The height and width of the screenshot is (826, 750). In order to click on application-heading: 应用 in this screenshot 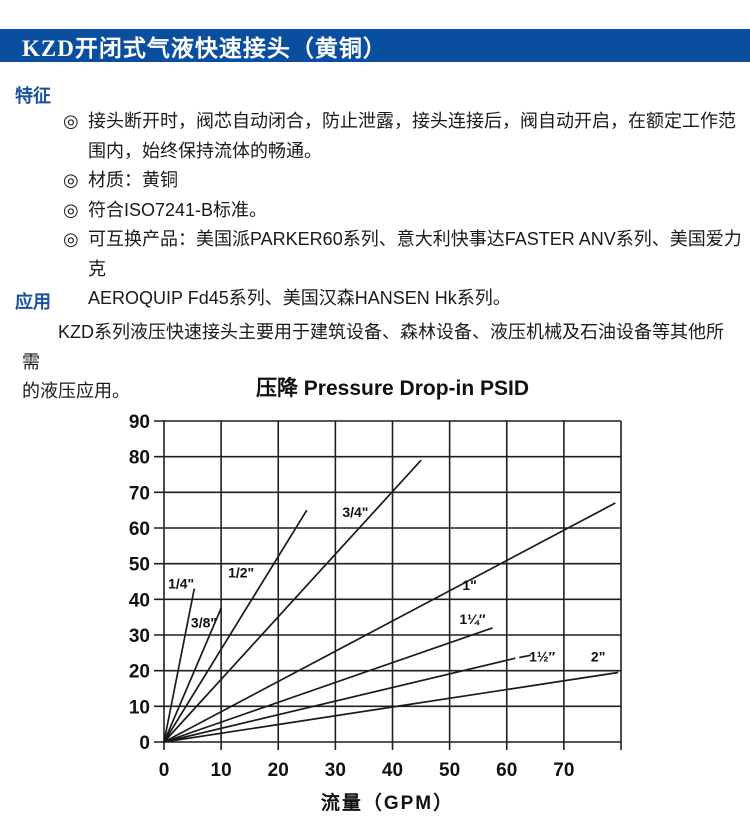, I will do `click(33, 302)`.